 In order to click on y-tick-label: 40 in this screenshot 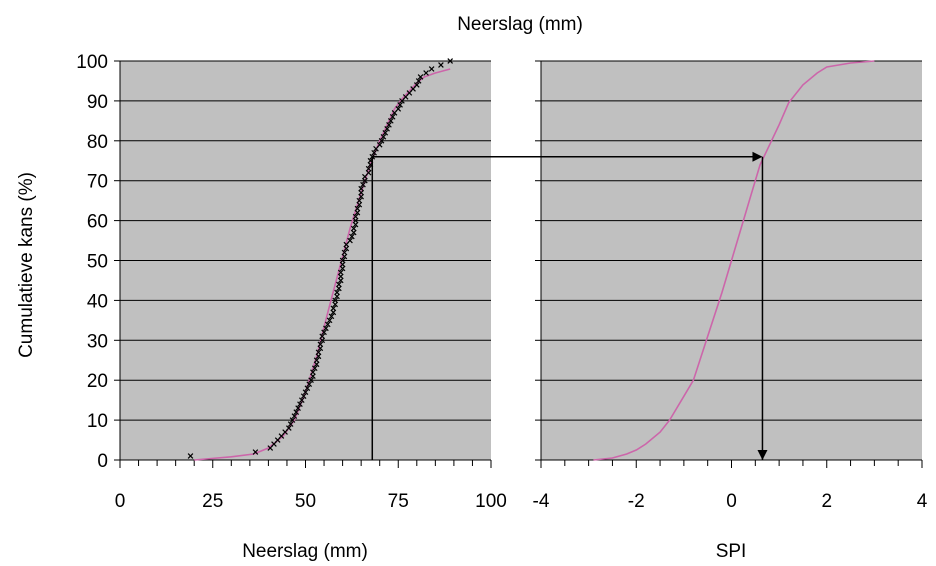, I will do `click(97, 301)`.